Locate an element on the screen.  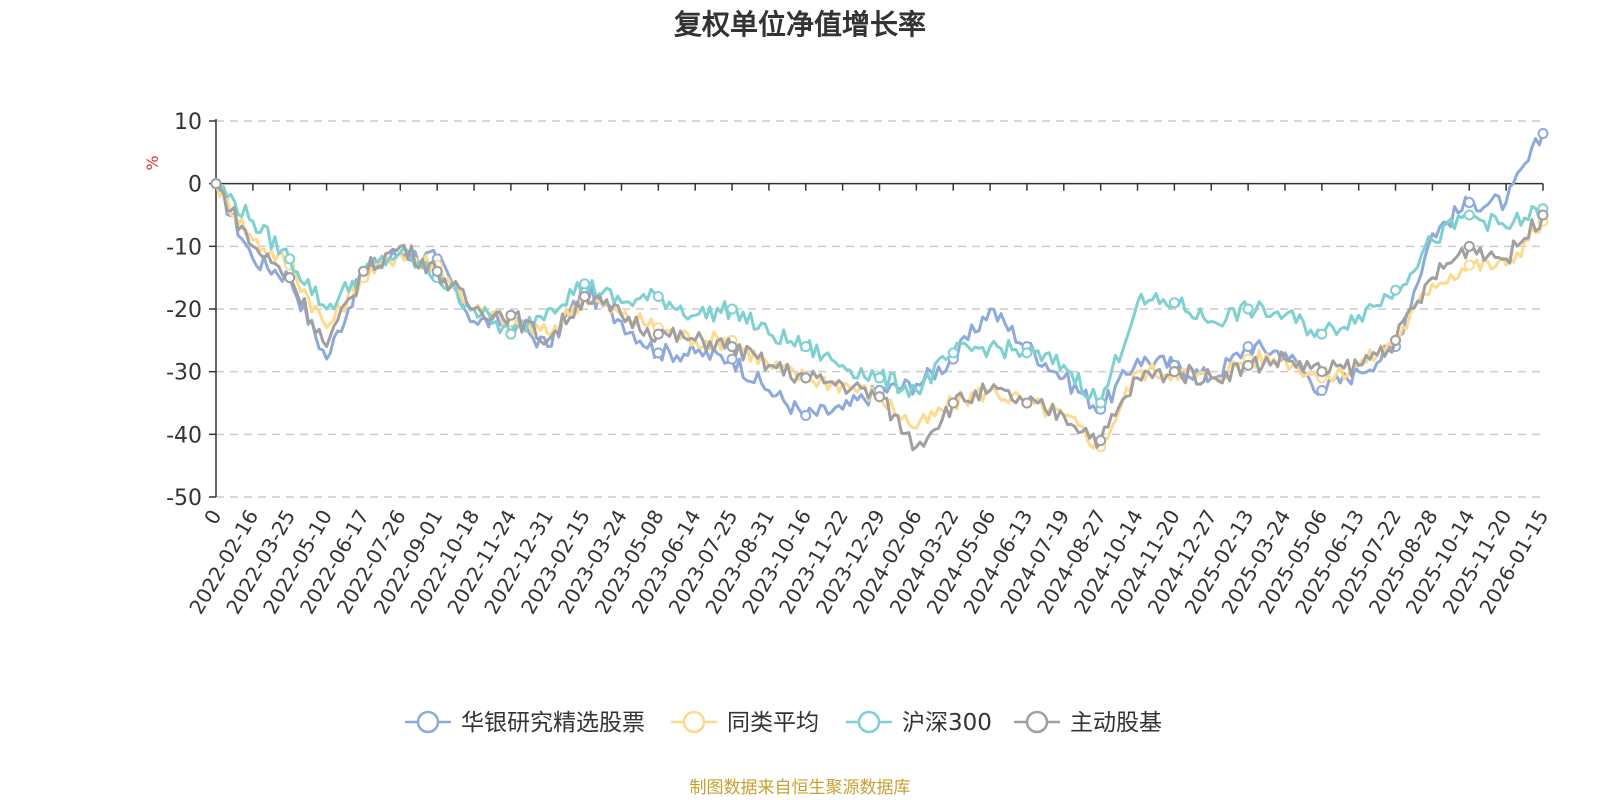
legend-item: 同类平均 is located at coordinates (745, 723).